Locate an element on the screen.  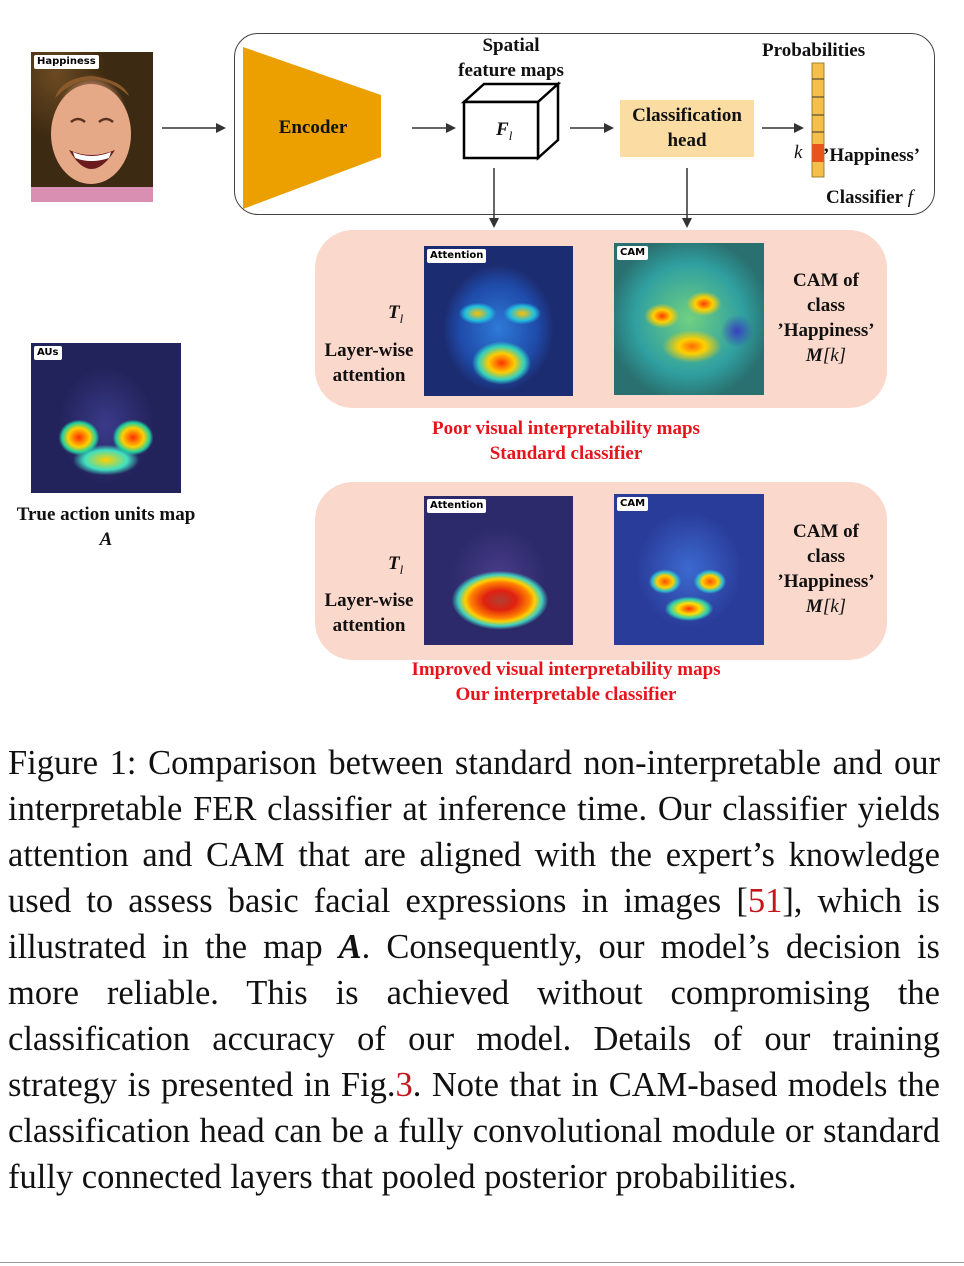
encoder-label: Encoder is located at coordinates (313, 127).